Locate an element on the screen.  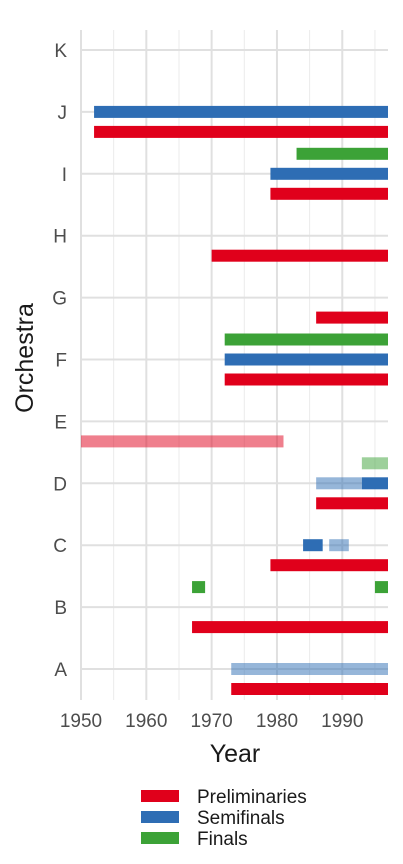
legend-key-preliminaries is located at coordinates (160, 796).